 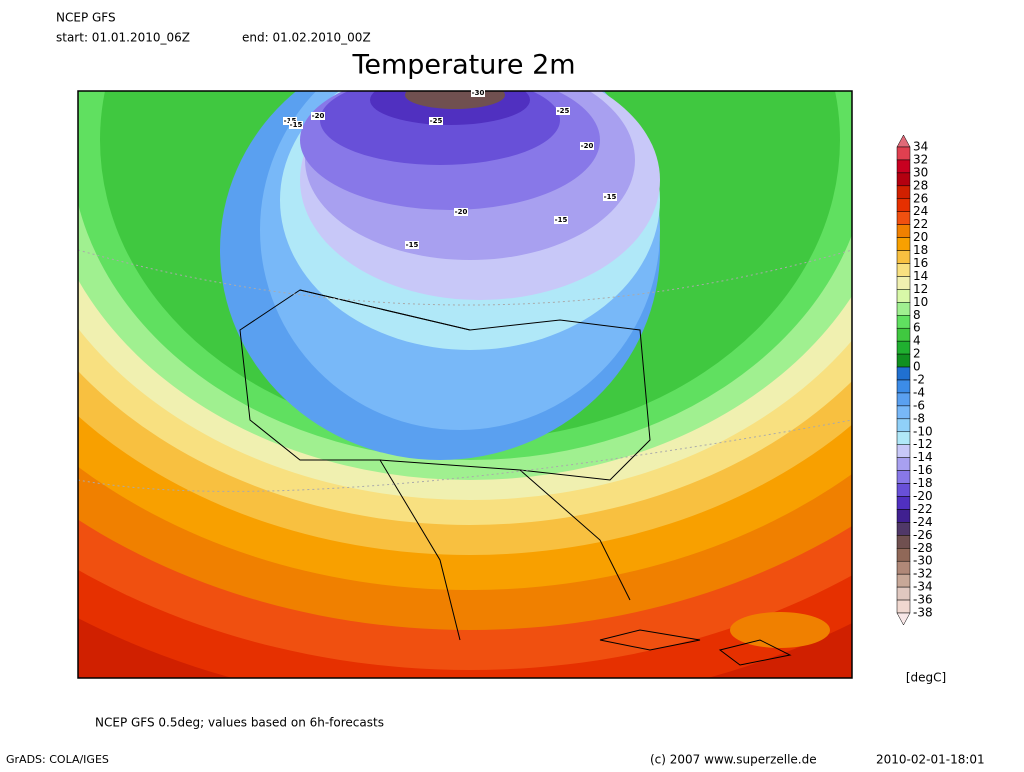 What do you see at coordinates (923, 444) in the screenshot?
I see `colorbar-label: -12` at bounding box center [923, 444].